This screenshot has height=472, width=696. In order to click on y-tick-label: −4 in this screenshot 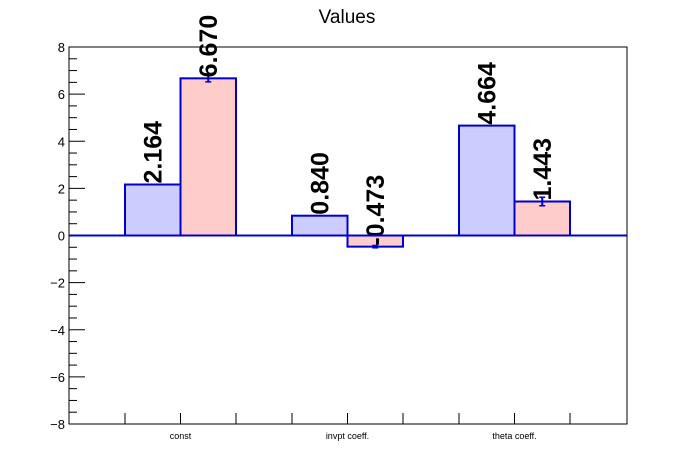, I will do `click(57, 330)`.